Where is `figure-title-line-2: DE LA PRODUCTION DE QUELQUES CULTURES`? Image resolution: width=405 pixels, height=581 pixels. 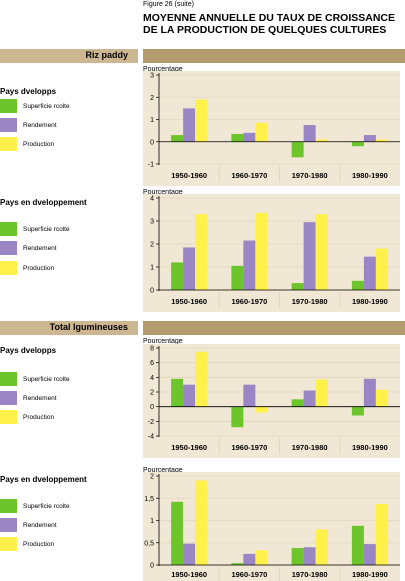
figure-title-line-2: DE LA PRODUCTION DE QUELQUES CULTURES is located at coordinates (265, 30).